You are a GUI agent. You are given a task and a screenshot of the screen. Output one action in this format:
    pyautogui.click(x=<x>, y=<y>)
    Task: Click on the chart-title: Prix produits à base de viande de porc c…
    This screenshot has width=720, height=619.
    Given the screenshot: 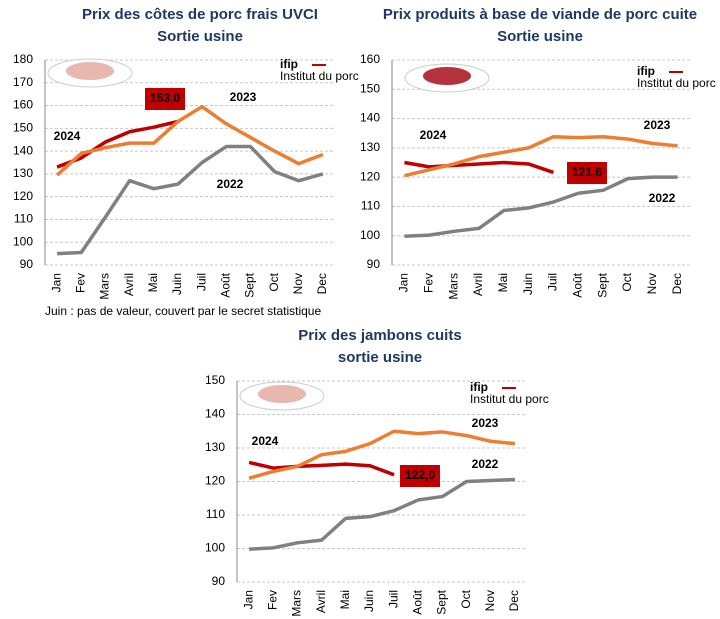 What is the action you would take?
    pyautogui.click(x=540, y=14)
    